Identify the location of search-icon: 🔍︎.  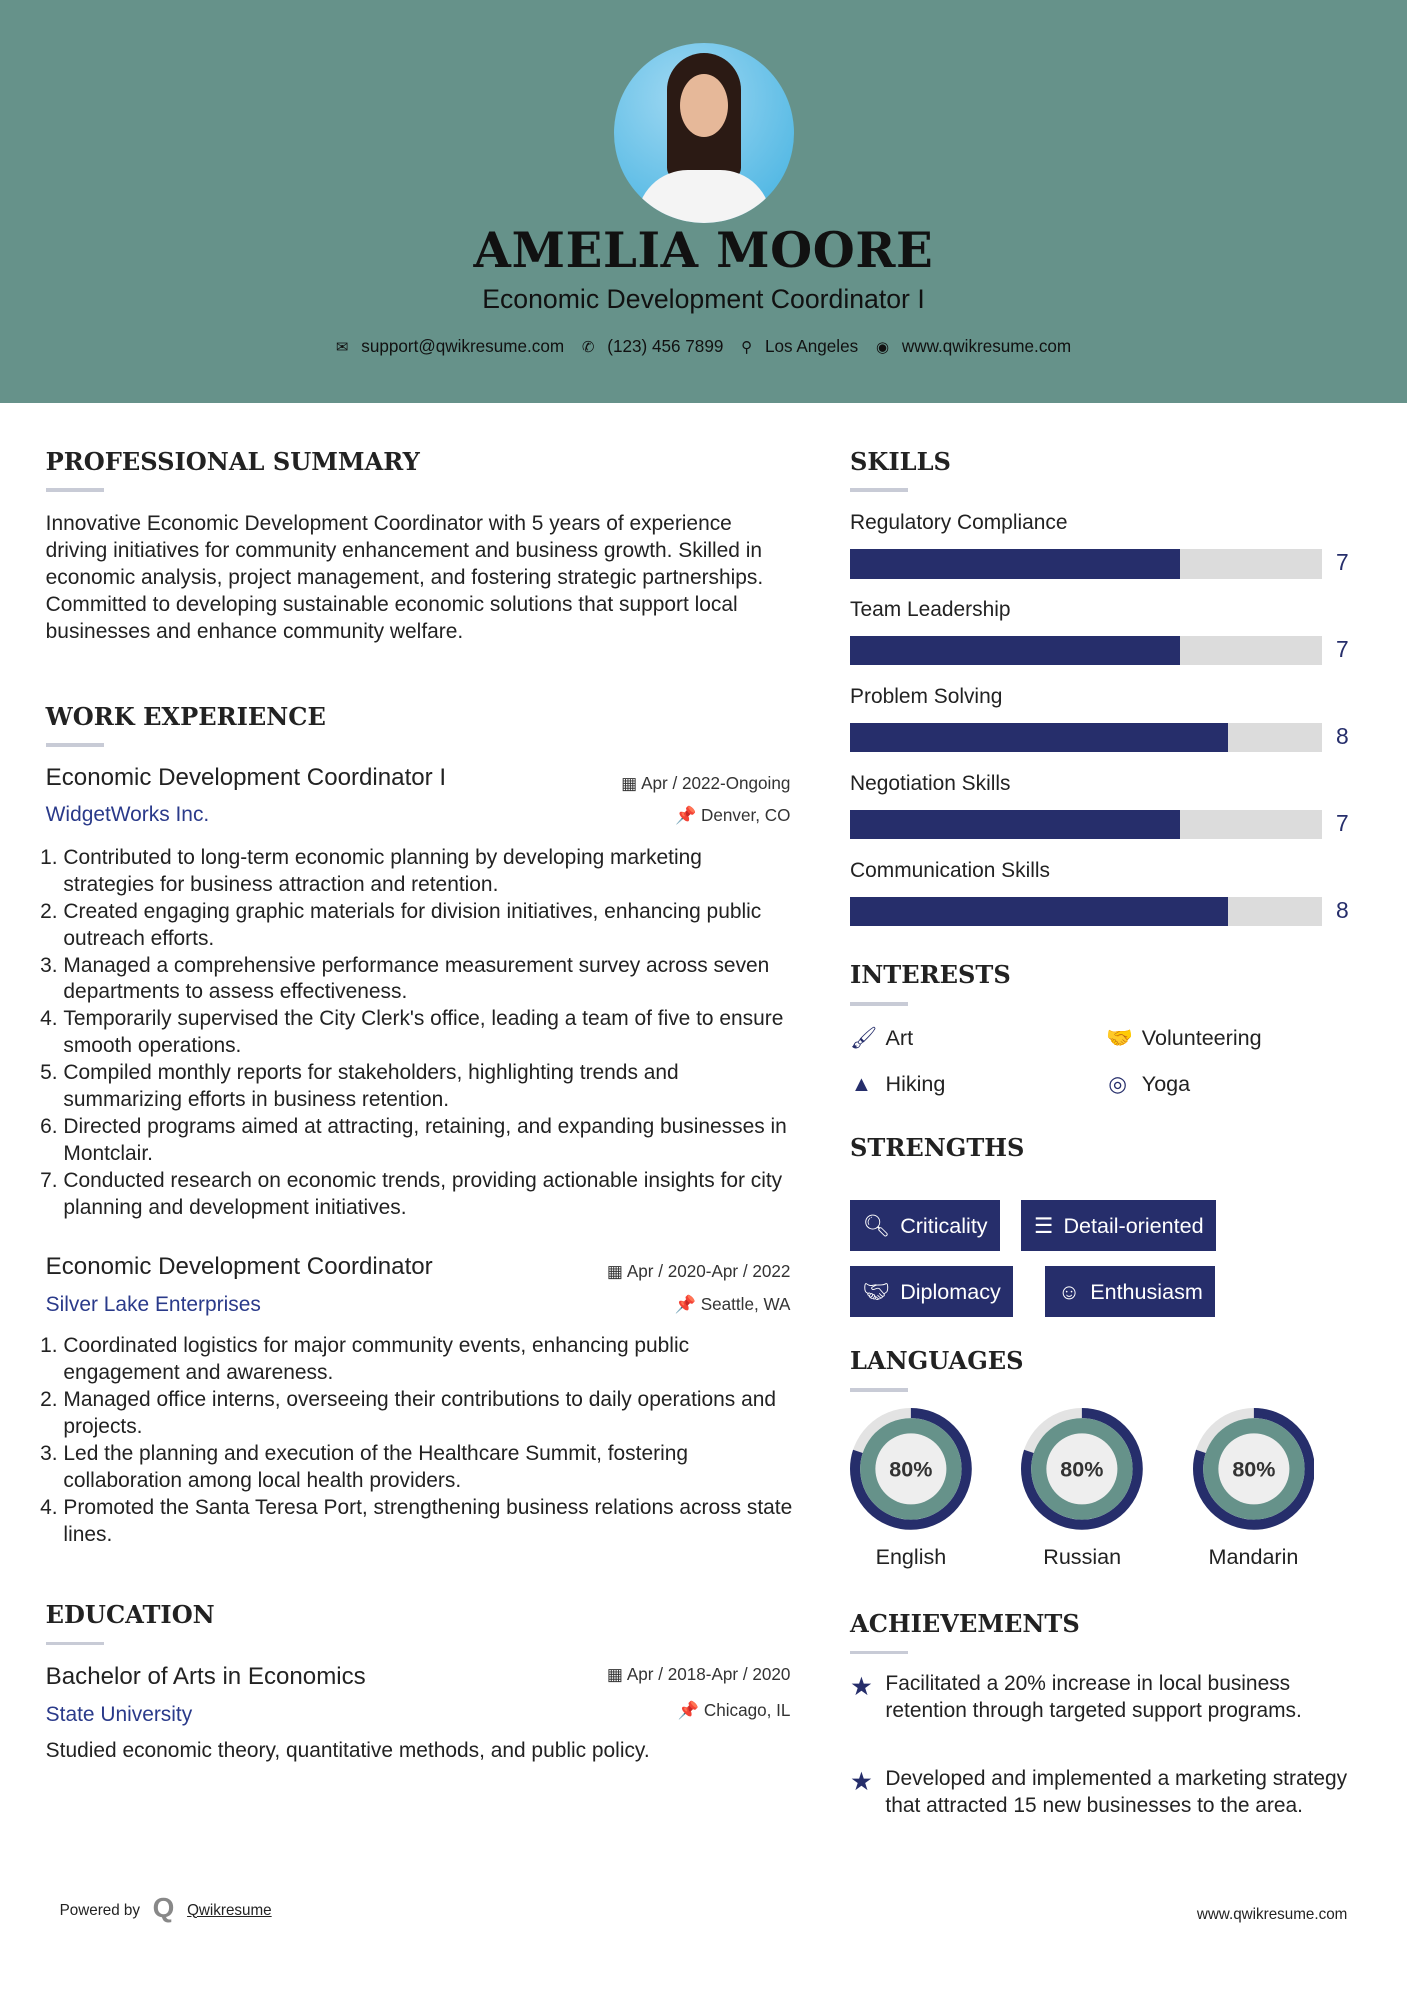
(876, 1225).